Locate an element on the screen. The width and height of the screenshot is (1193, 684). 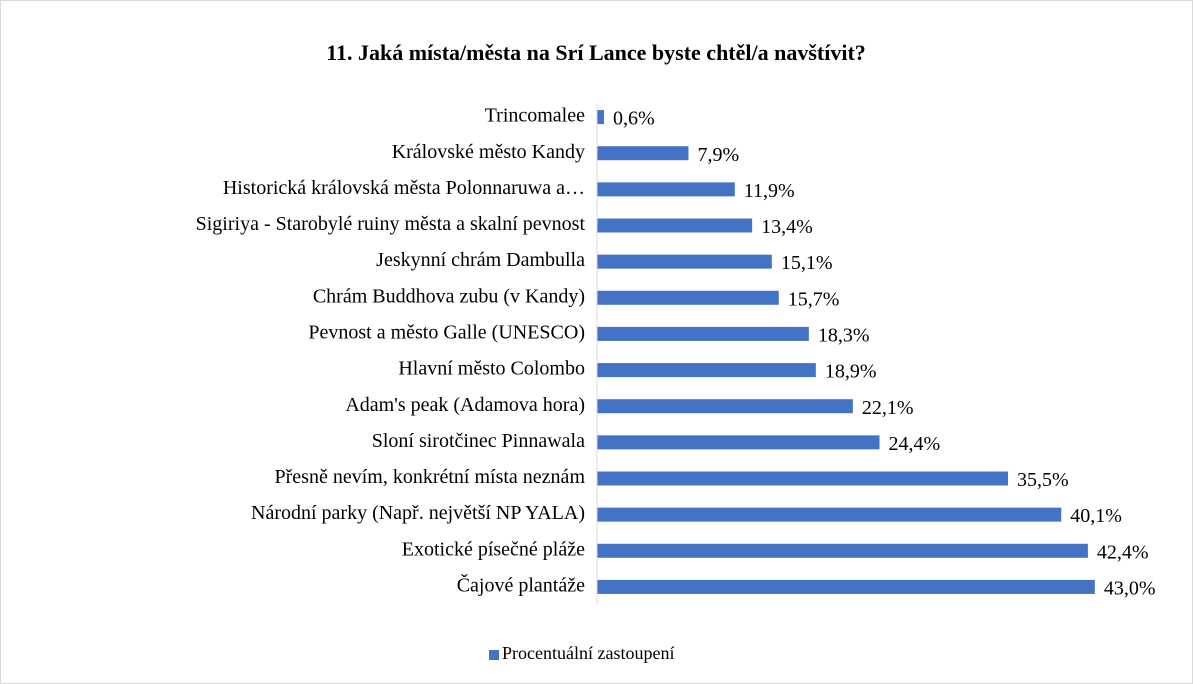
y-tick-label: Královské město Kandy is located at coordinates (488, 152).